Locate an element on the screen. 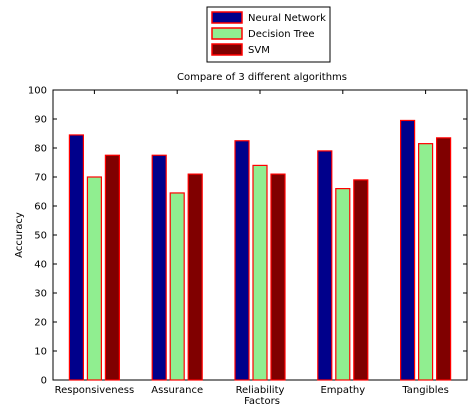 The height and width of the screenshot is (408, 473). y-tick-label: 0 is located at coordinates (44, 381).